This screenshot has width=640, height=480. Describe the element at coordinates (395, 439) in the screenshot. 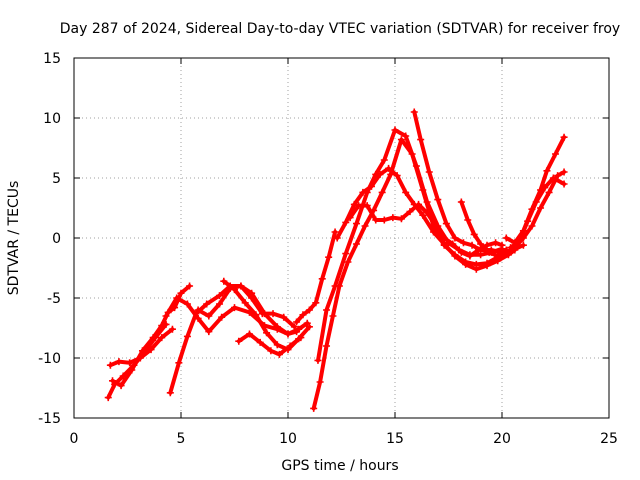

I see `x-tick-label: 15` at that location.